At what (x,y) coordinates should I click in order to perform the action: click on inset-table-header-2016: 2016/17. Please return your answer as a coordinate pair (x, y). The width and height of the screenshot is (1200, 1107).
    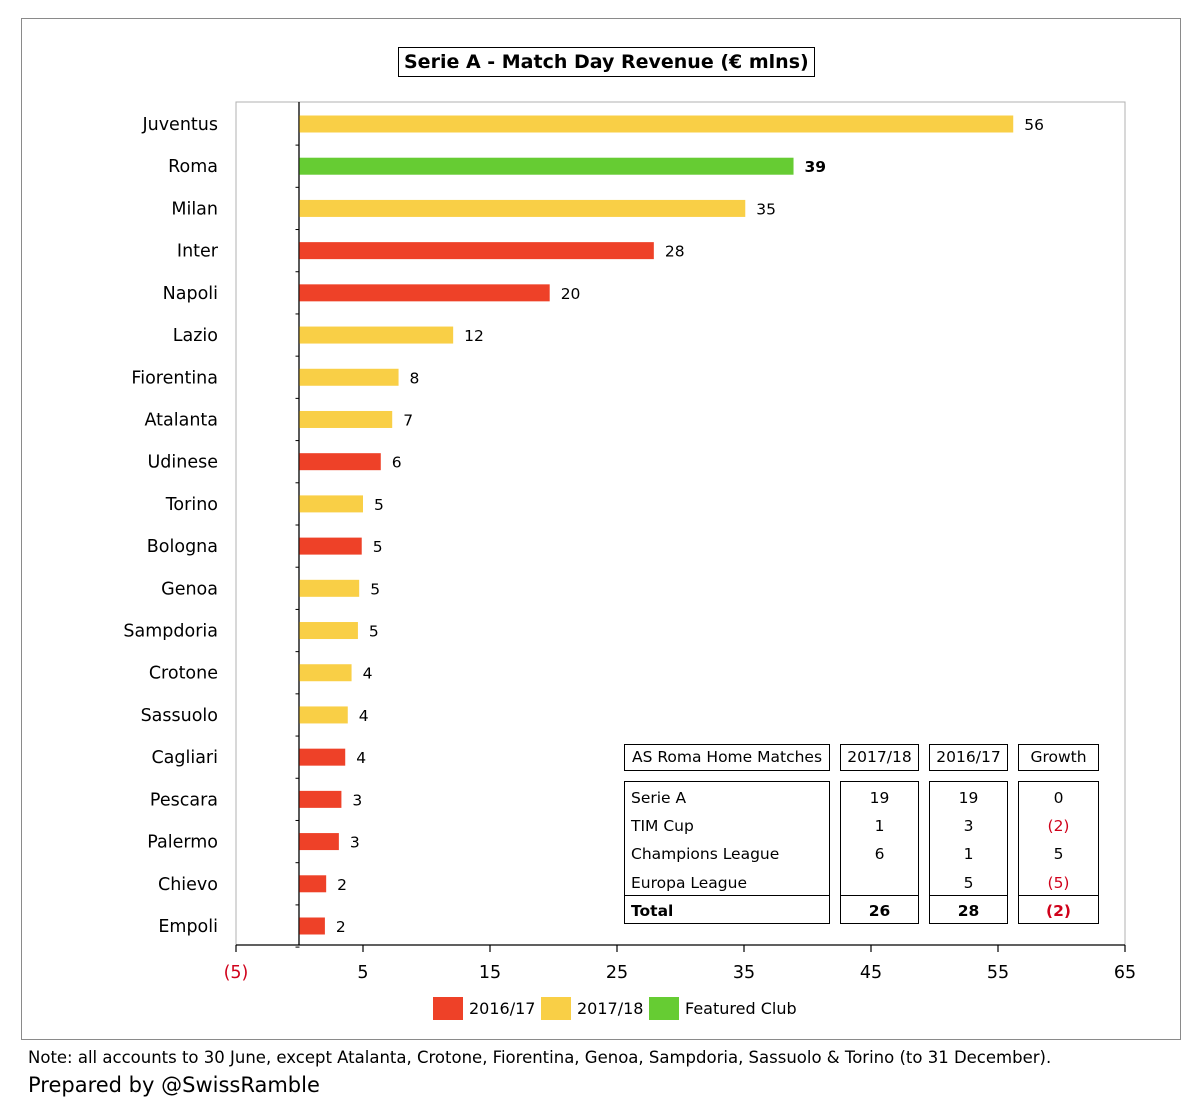
    Looking at the image, I should click on (968, 757).